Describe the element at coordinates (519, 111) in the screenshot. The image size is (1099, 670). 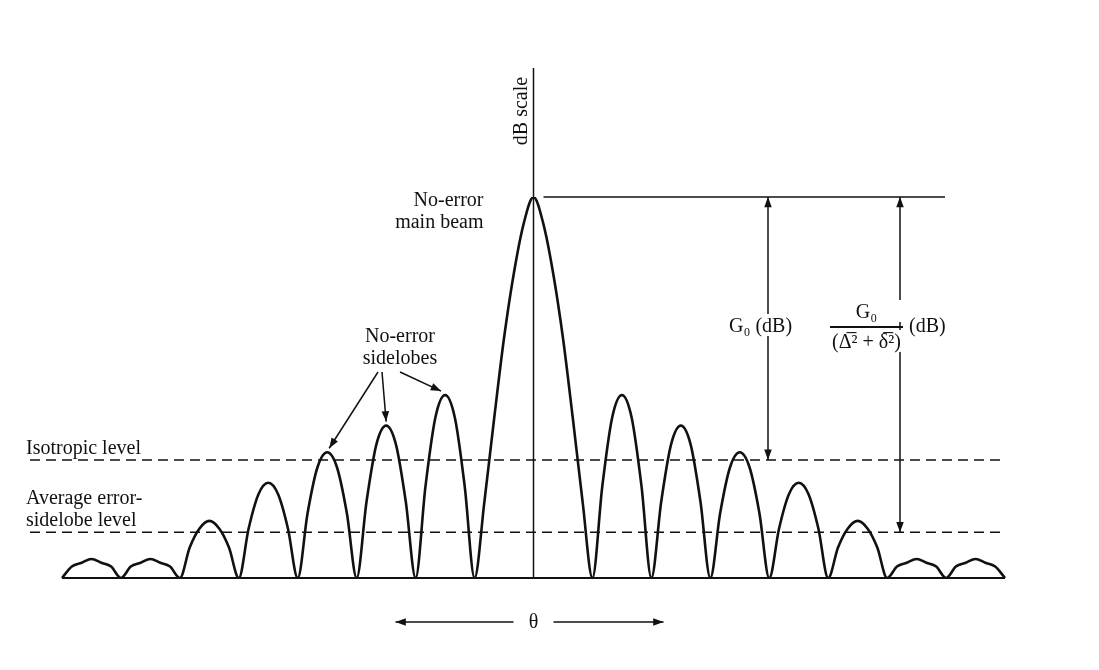
I see `y-axis-title: dB scale` at that location.